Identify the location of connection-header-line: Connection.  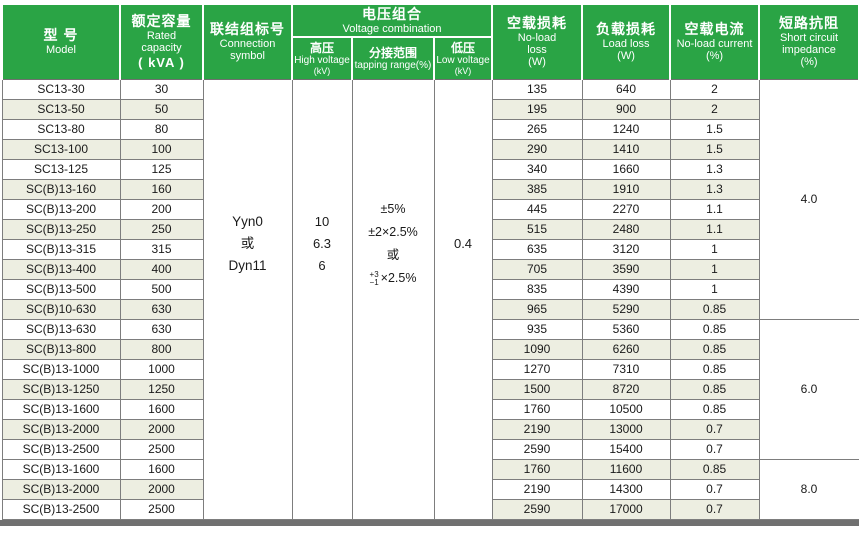
(247, 44).